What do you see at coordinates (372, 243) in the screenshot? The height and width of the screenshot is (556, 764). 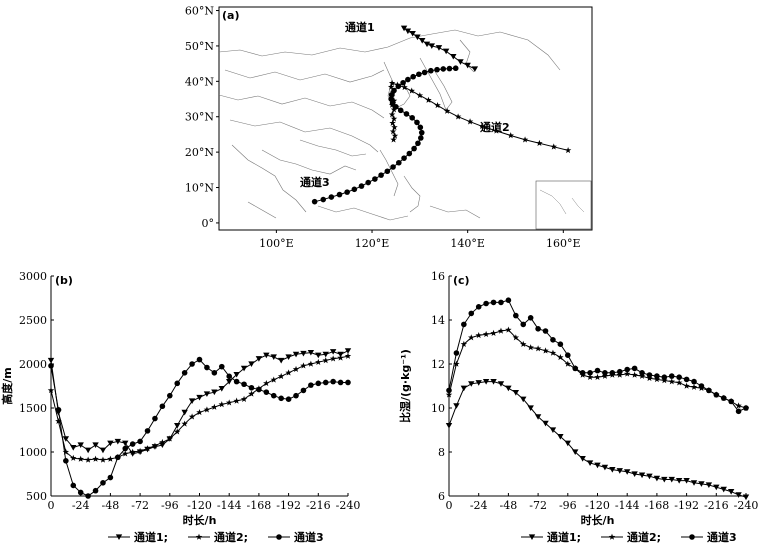 I see `lon-tick-label: 120°E` at bounding box center [372, 243].